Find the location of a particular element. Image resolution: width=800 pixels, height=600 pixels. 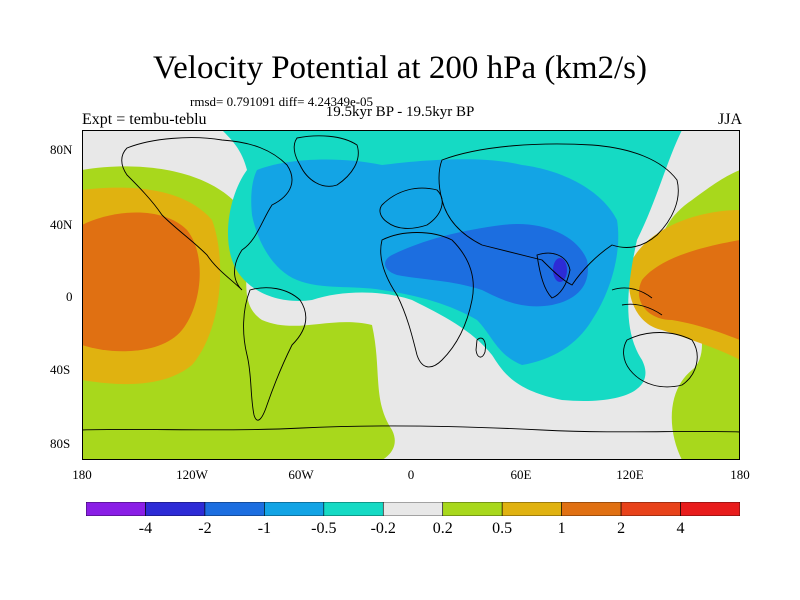

x-tick-120e: 120E is located at coordinates (630, 474).